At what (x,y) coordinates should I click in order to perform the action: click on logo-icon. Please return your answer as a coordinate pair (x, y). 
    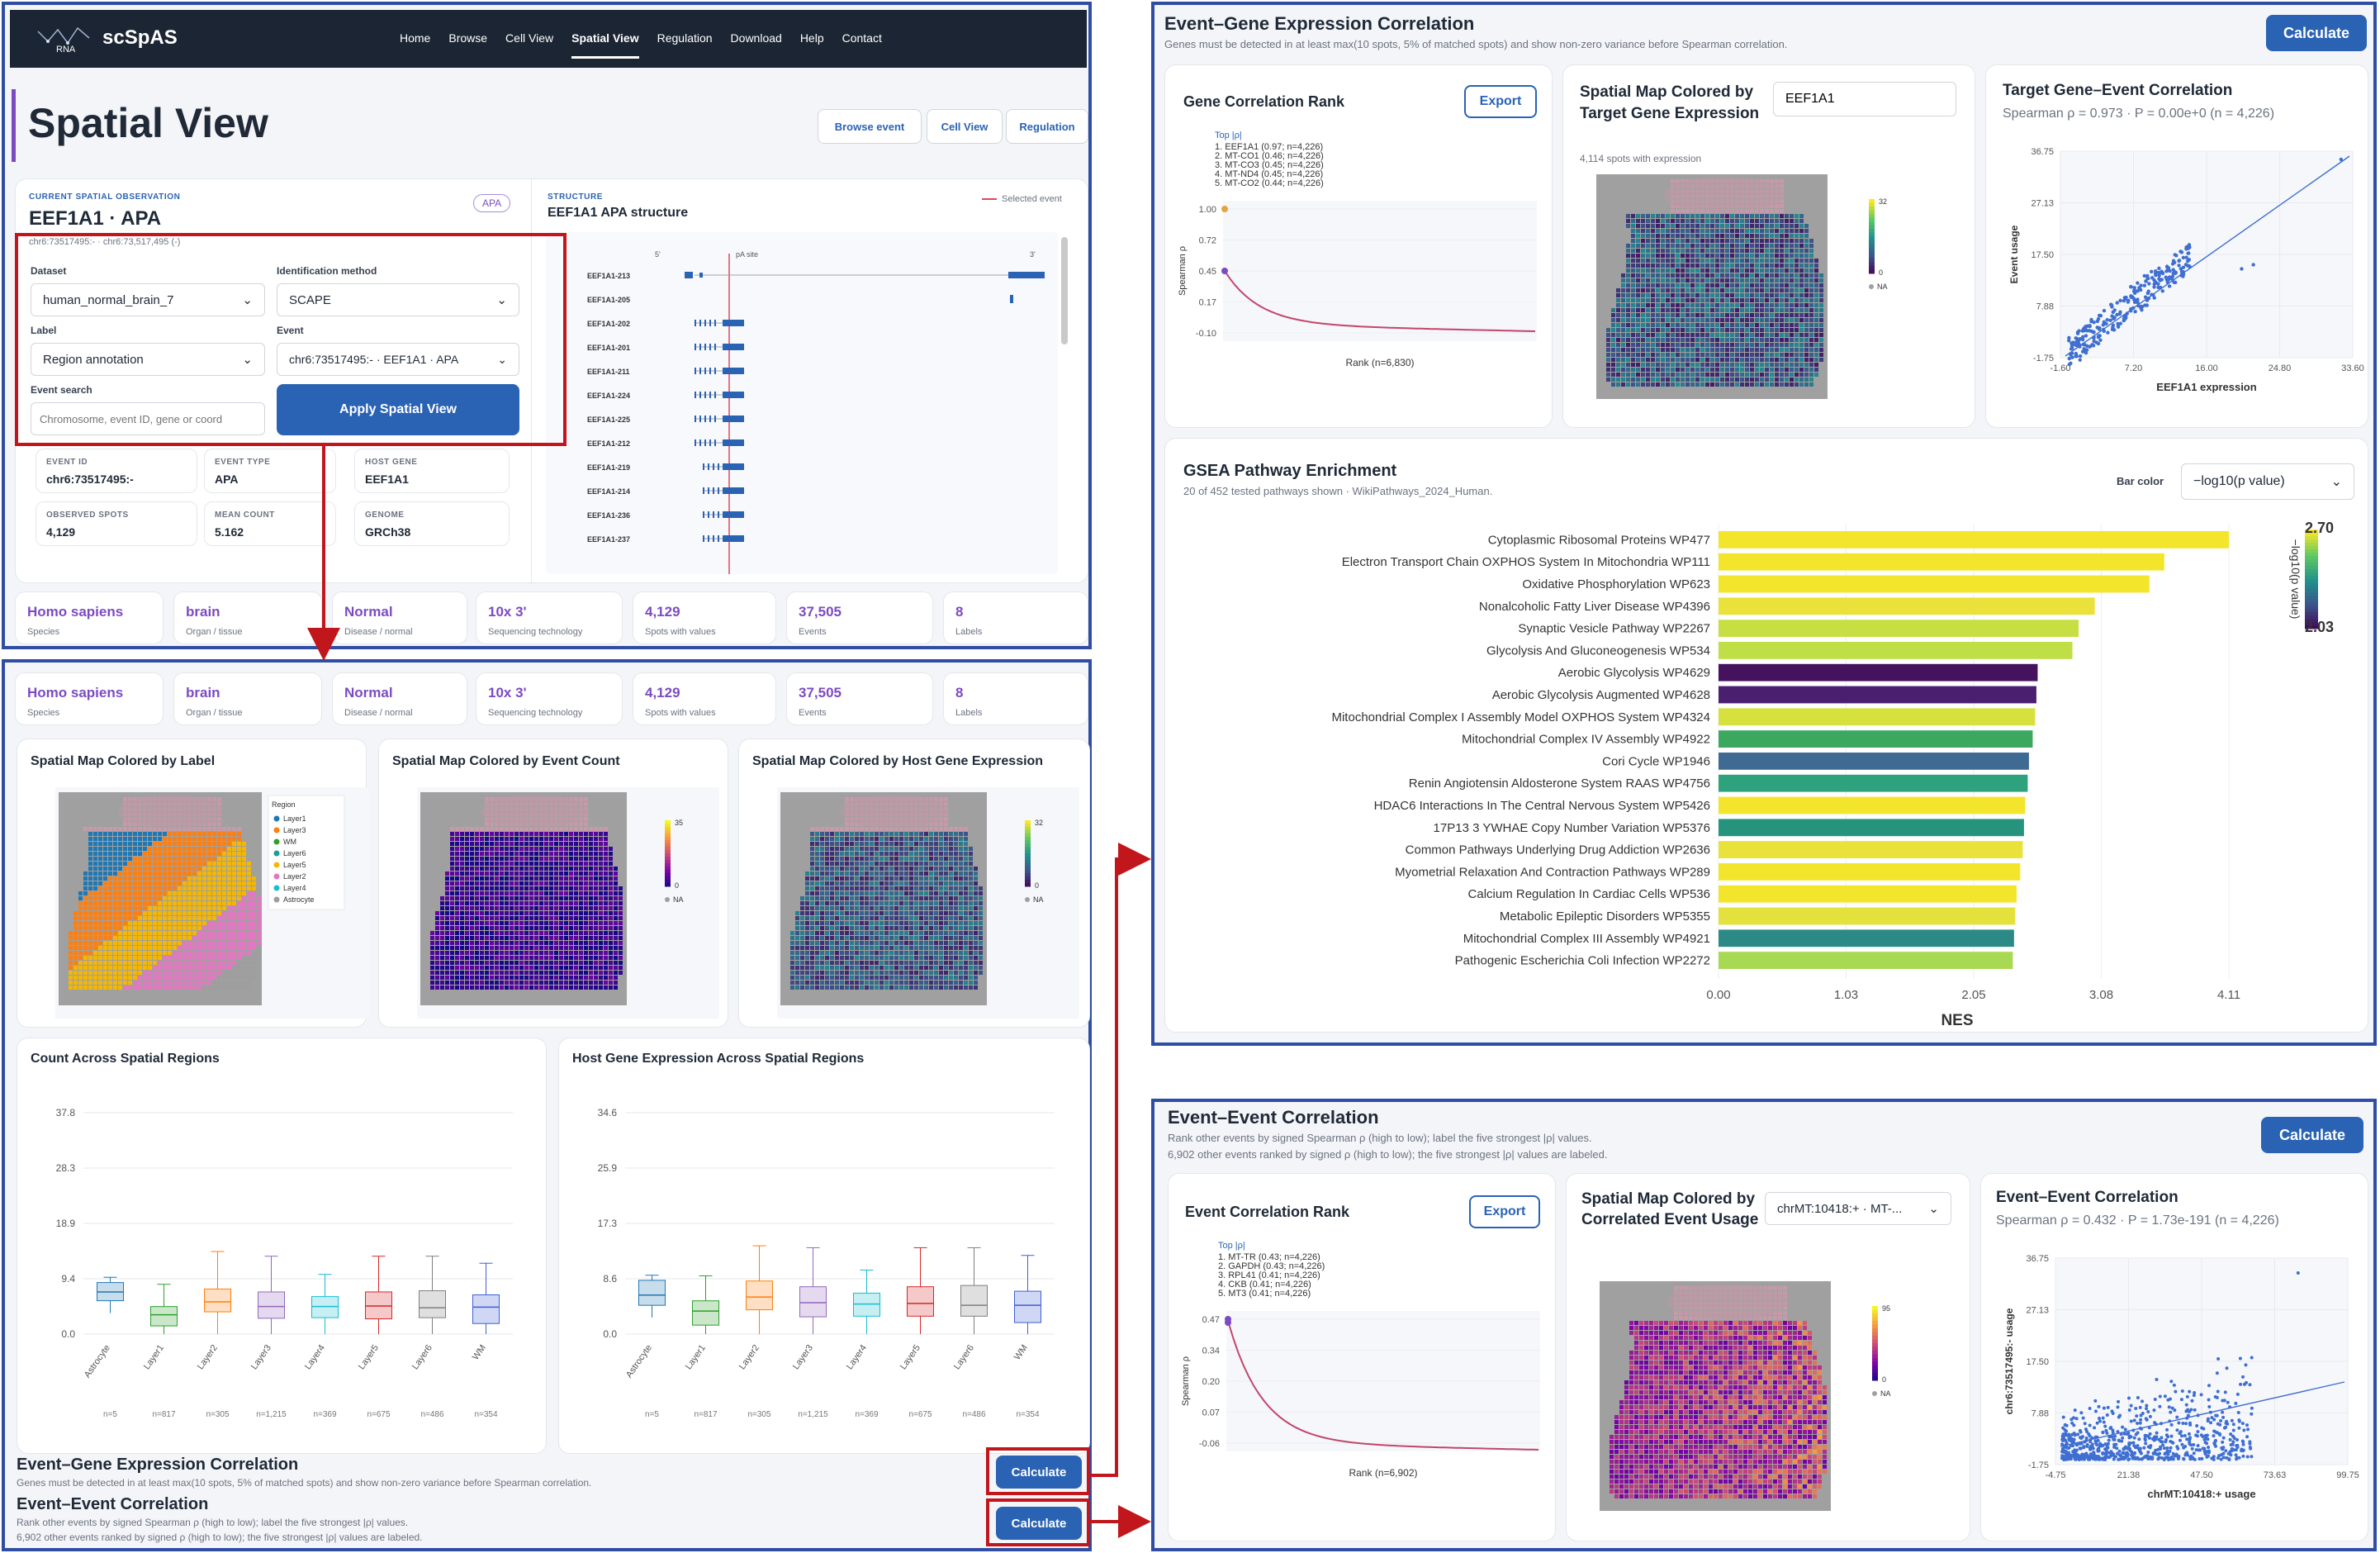
    Looking at the image, I should click on (64, 40).